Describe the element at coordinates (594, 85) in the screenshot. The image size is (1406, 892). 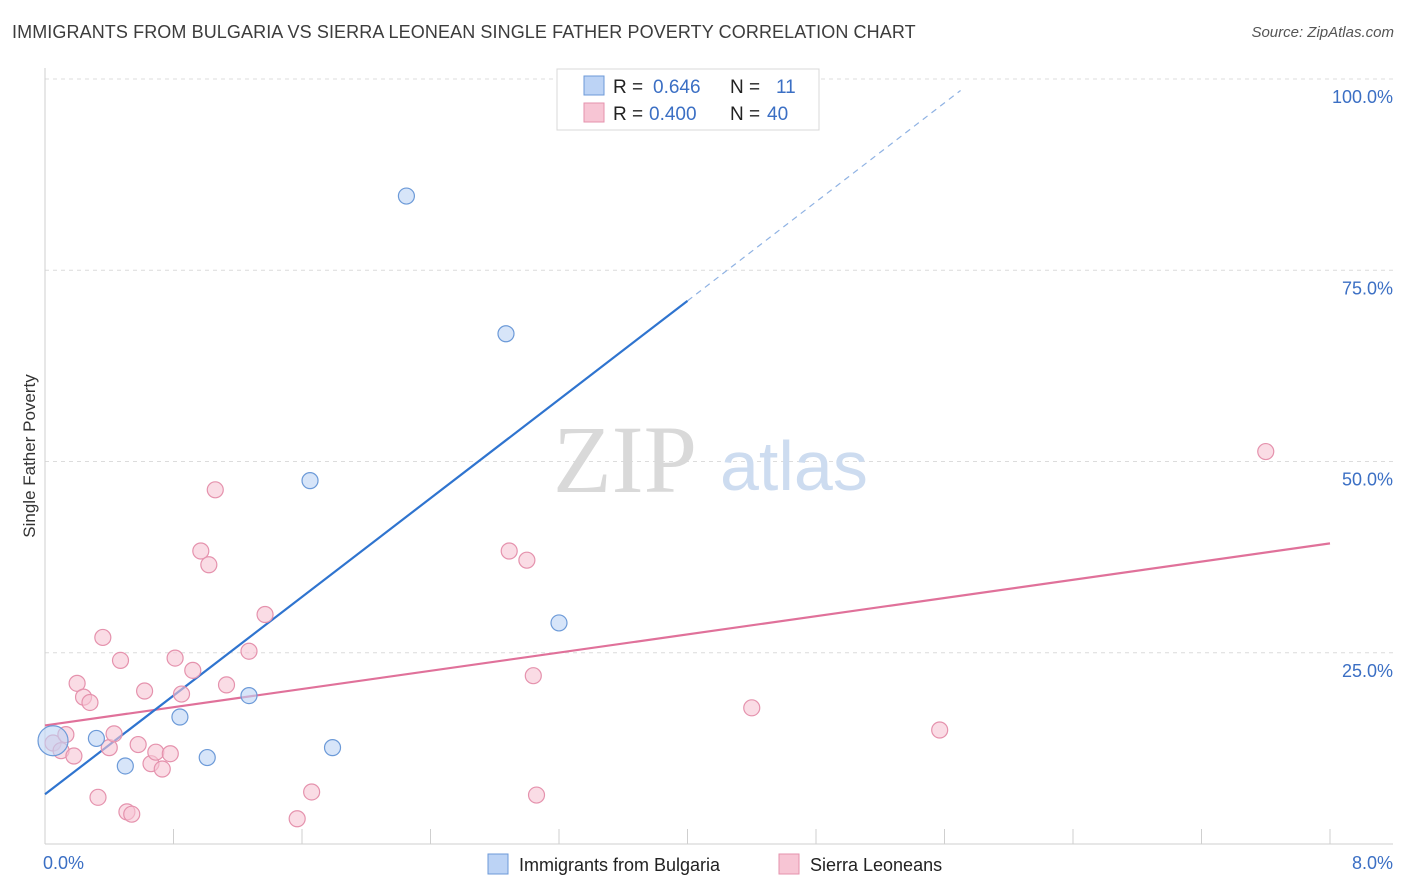
I see `legend-swatch-bulgaria` at that location.